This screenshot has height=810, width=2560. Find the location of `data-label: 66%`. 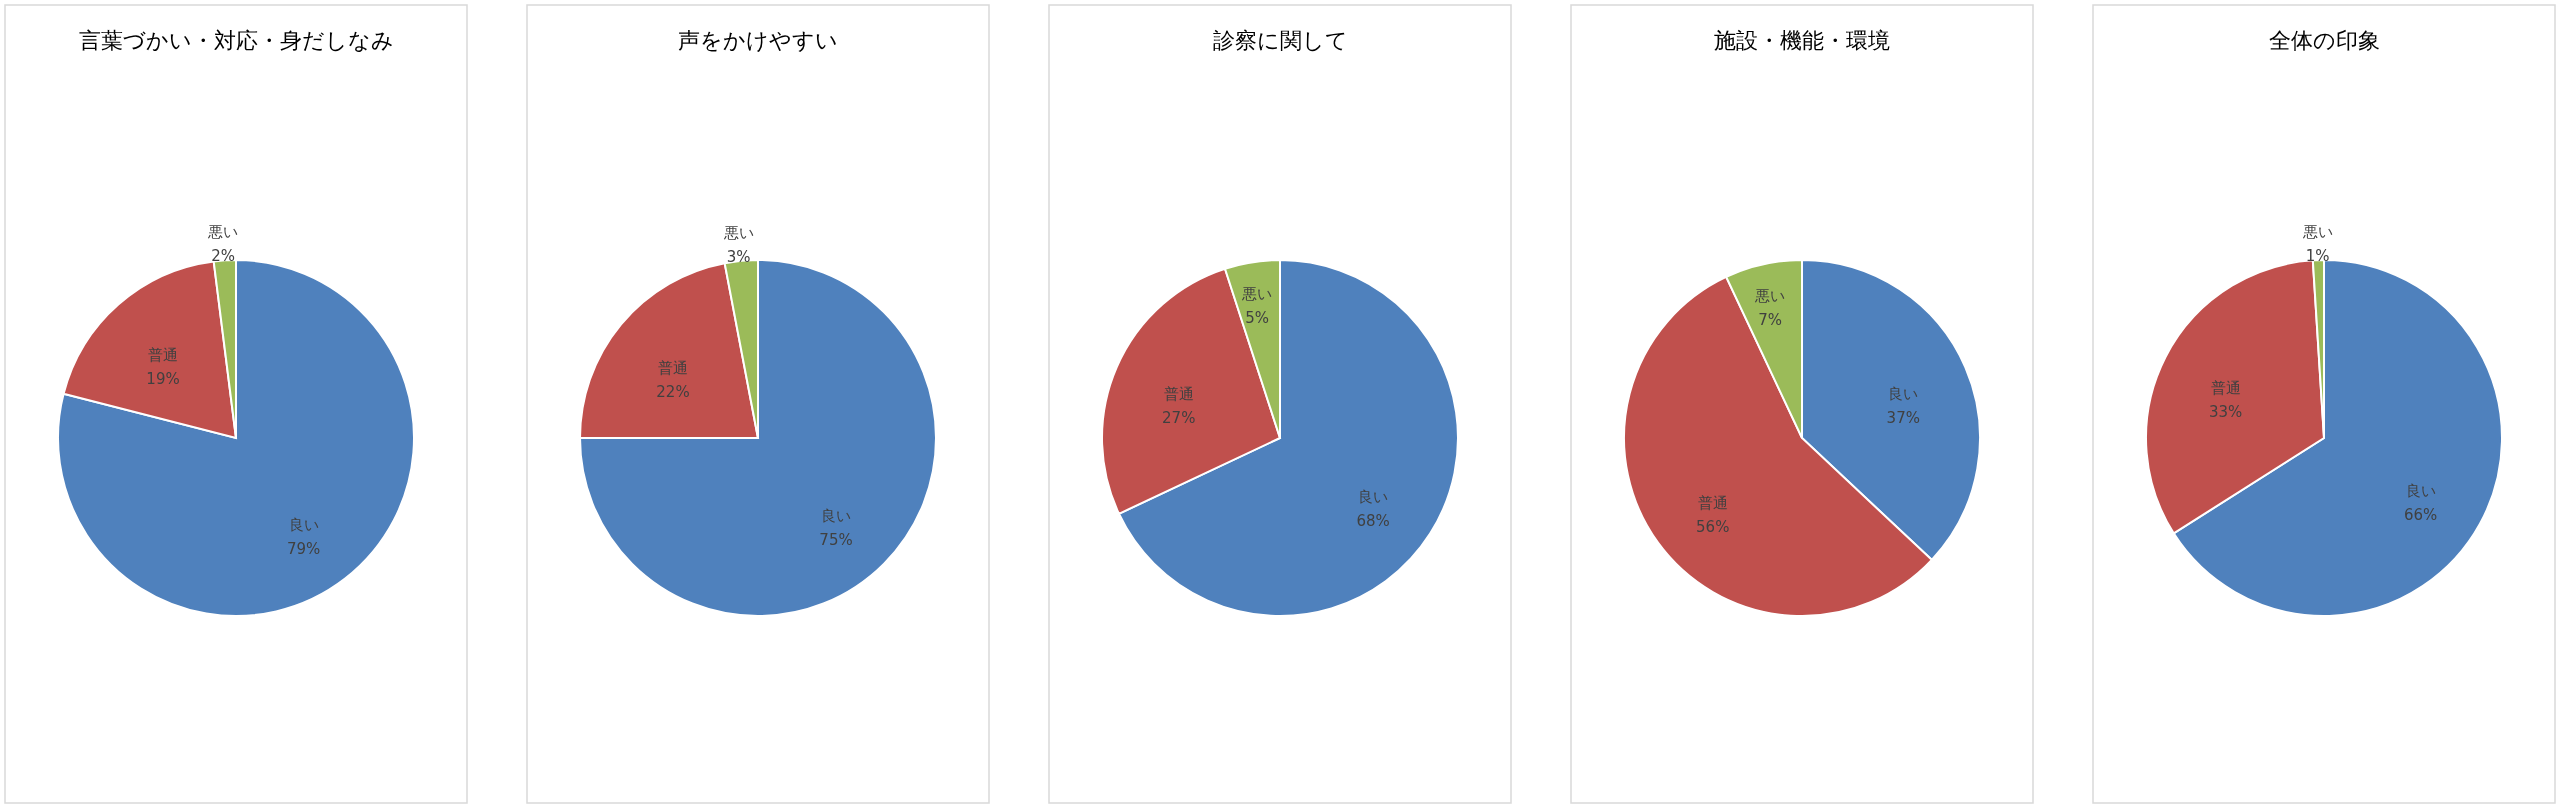

data-label: 66% is located at coordinates (2421, 515).